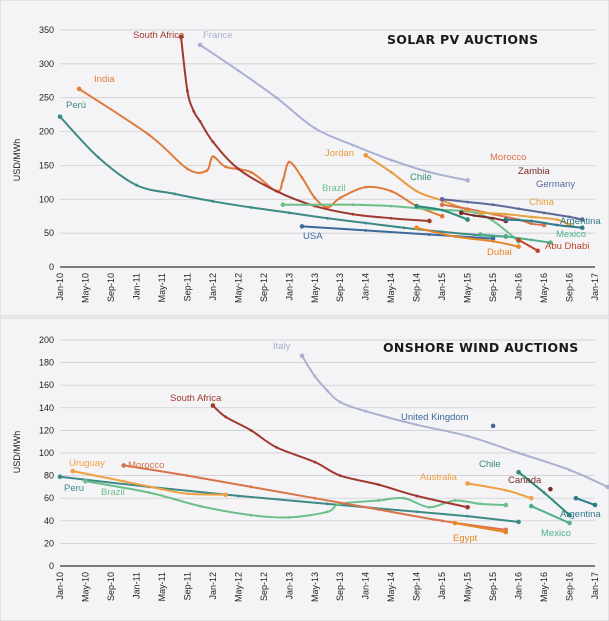 The height and width of the screenshot is (621, 609). Describe the element at coordinates (162, 287) in the screenshot. I see `solar-x-tick-may-11: May-11` at that location.